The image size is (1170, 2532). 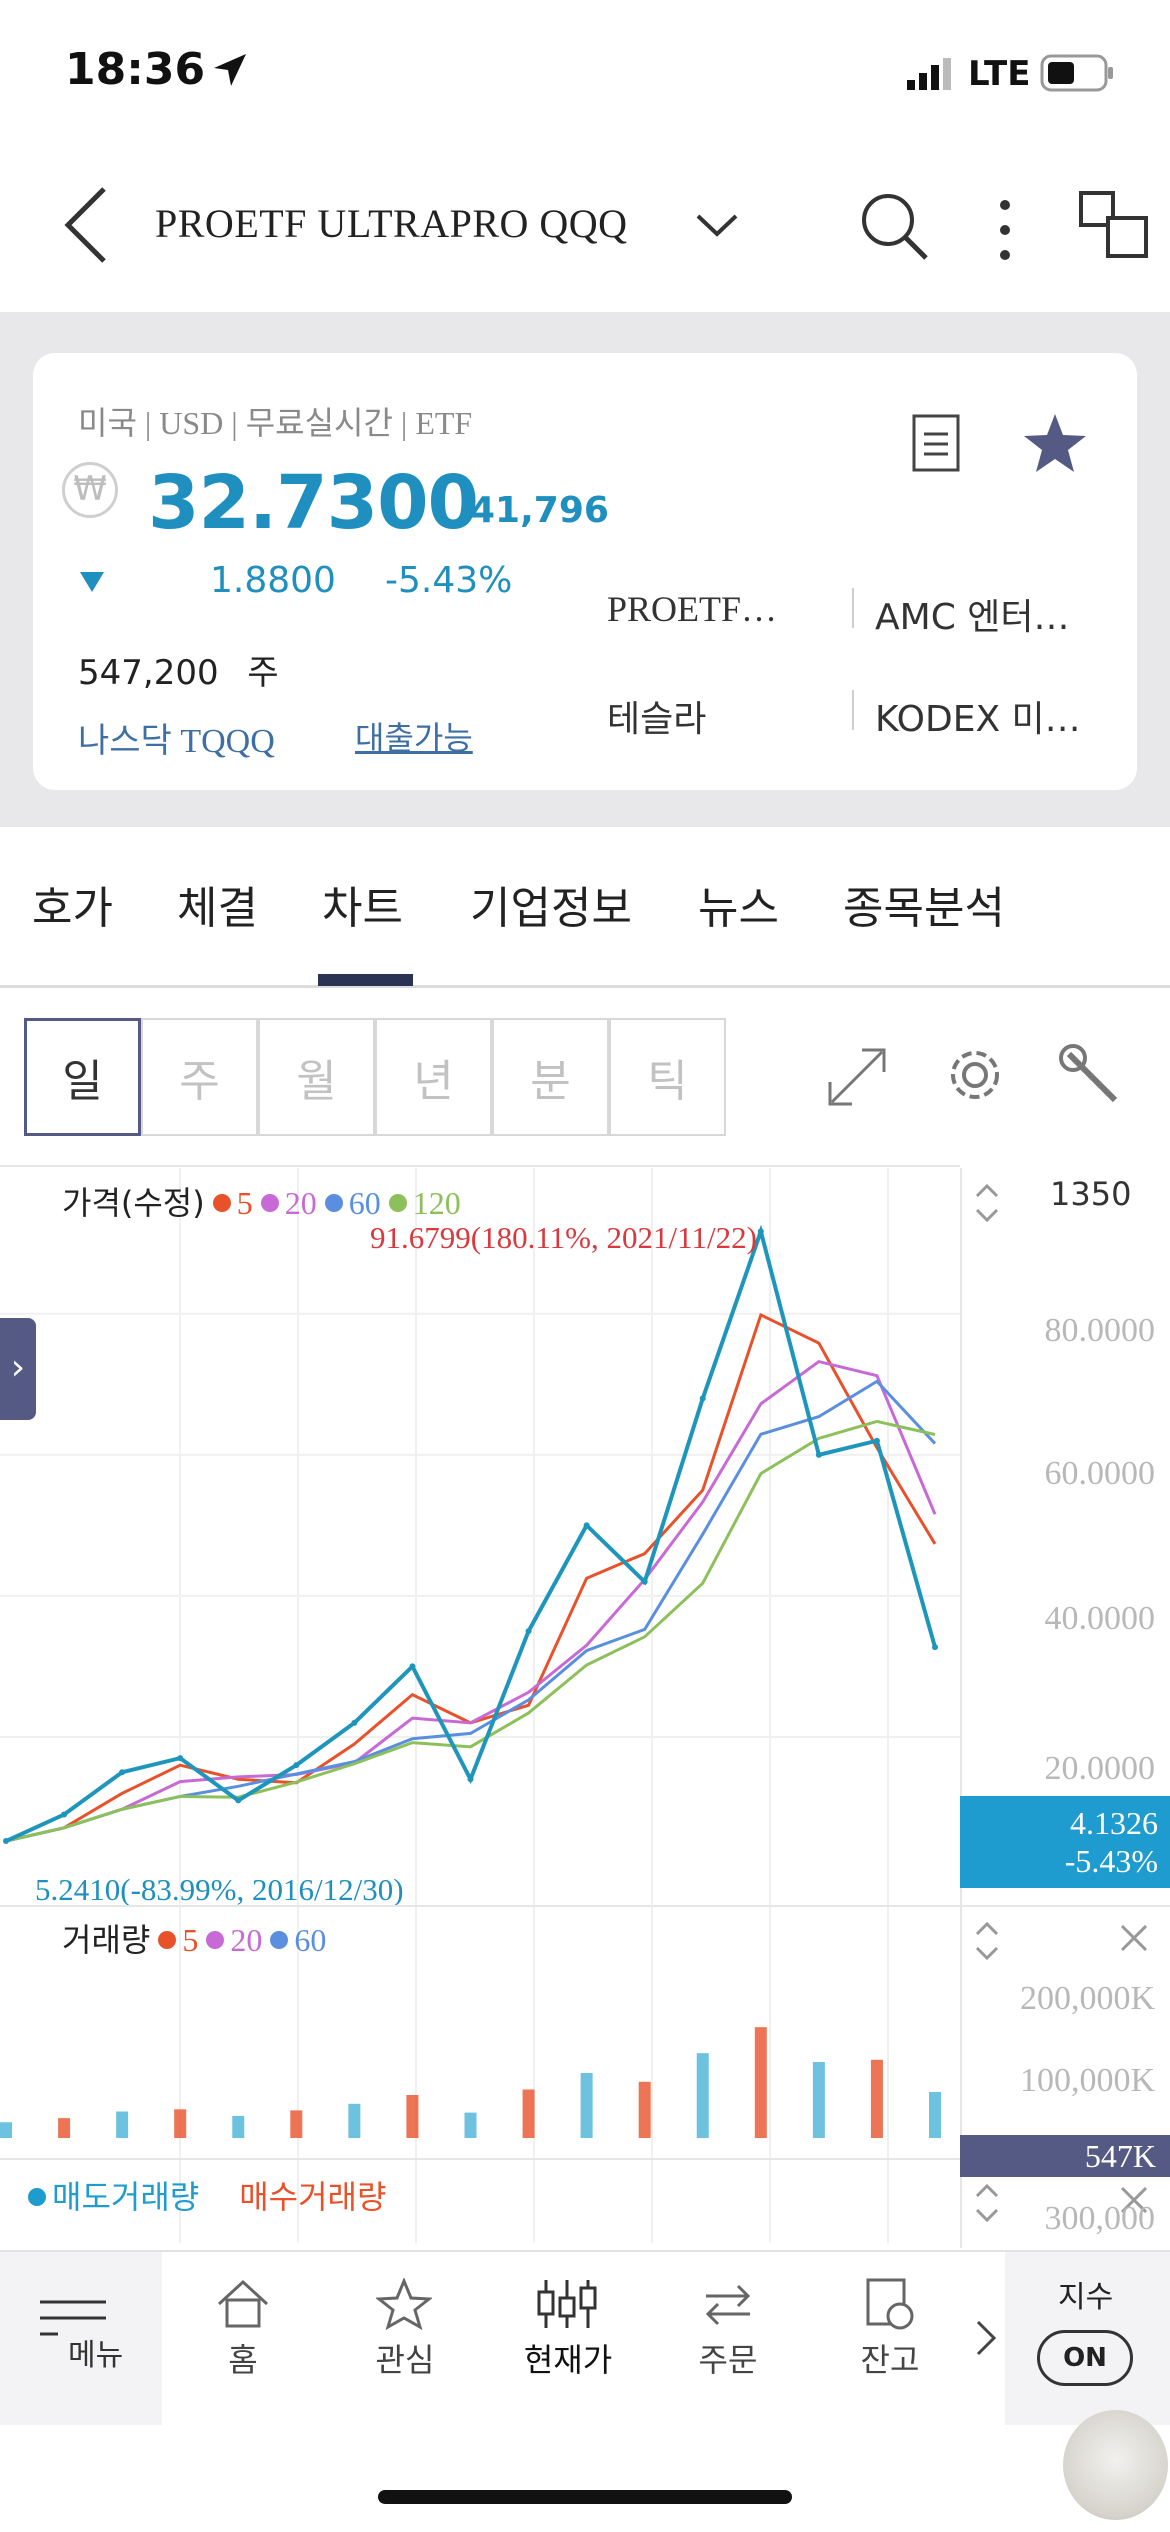 What do you see at coordinates (1115, 2465) in the screenshot?
I see `floating-avatar` at bounding box center [1115, 2465].